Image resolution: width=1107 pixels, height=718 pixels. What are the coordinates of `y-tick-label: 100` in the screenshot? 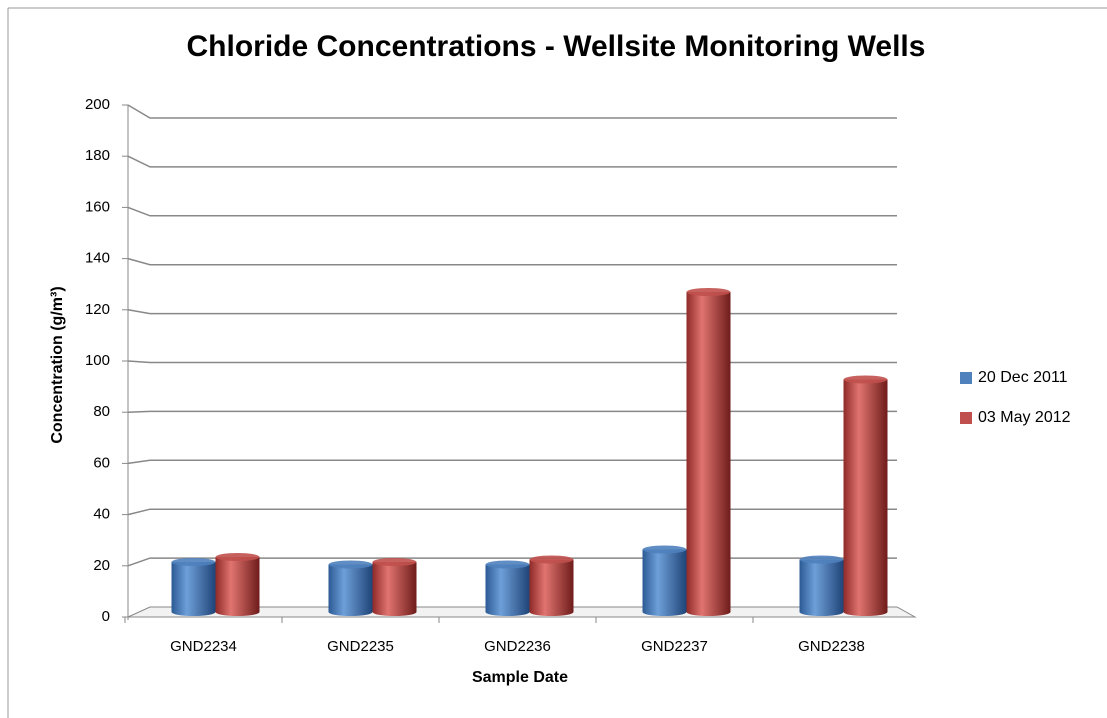 It's located at (97, 360).